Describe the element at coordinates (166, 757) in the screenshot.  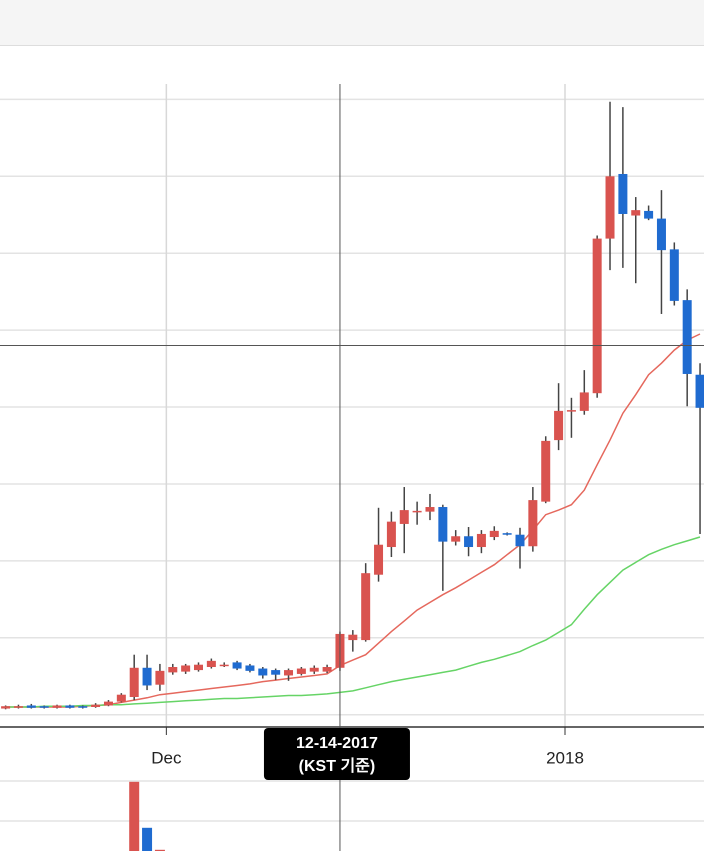
I see `x-tick-label: Dec` at that location.